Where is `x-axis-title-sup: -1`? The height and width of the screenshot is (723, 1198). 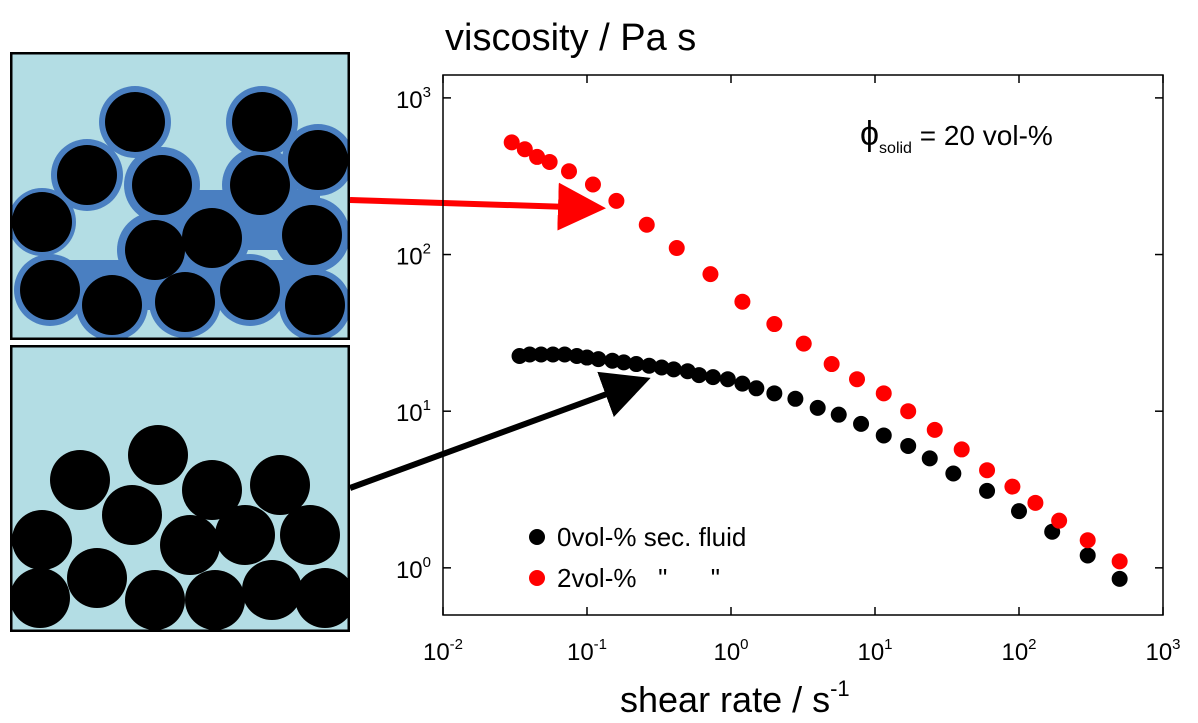
x-axis-title-sup: -1 is located at coordinates (840, 688).